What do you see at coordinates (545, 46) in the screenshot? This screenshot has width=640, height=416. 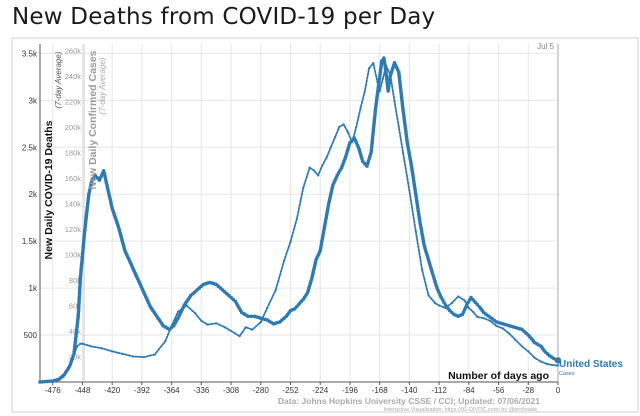 I see `date-label: Jul 5` at bounding box center [545, 46].